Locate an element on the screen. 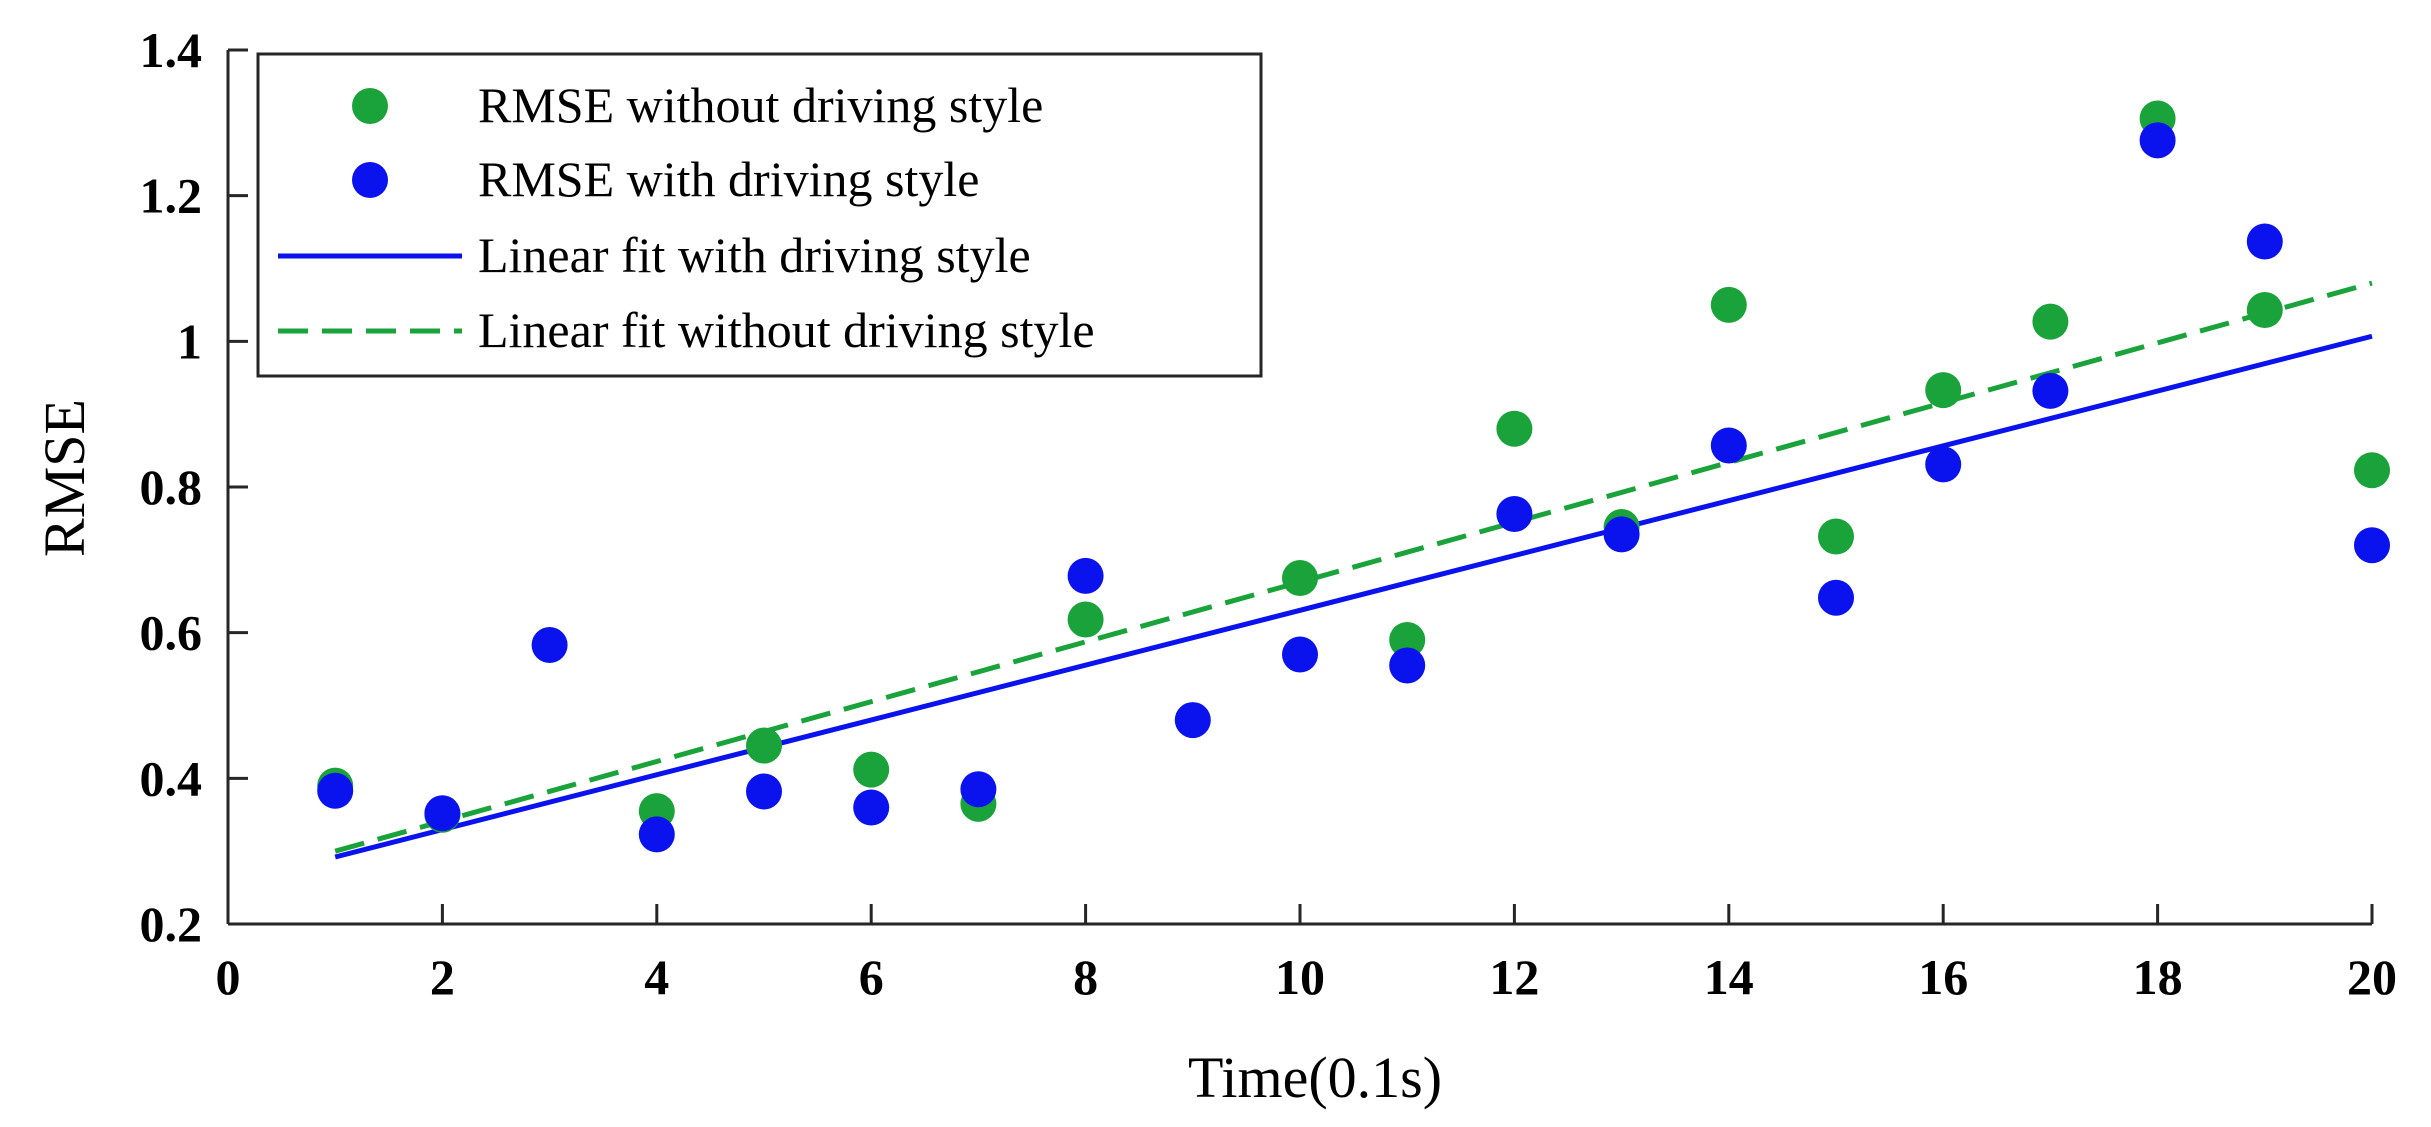 This screenshot has height=1127, width=2431. legend-box is located at coordinates (759, 215).